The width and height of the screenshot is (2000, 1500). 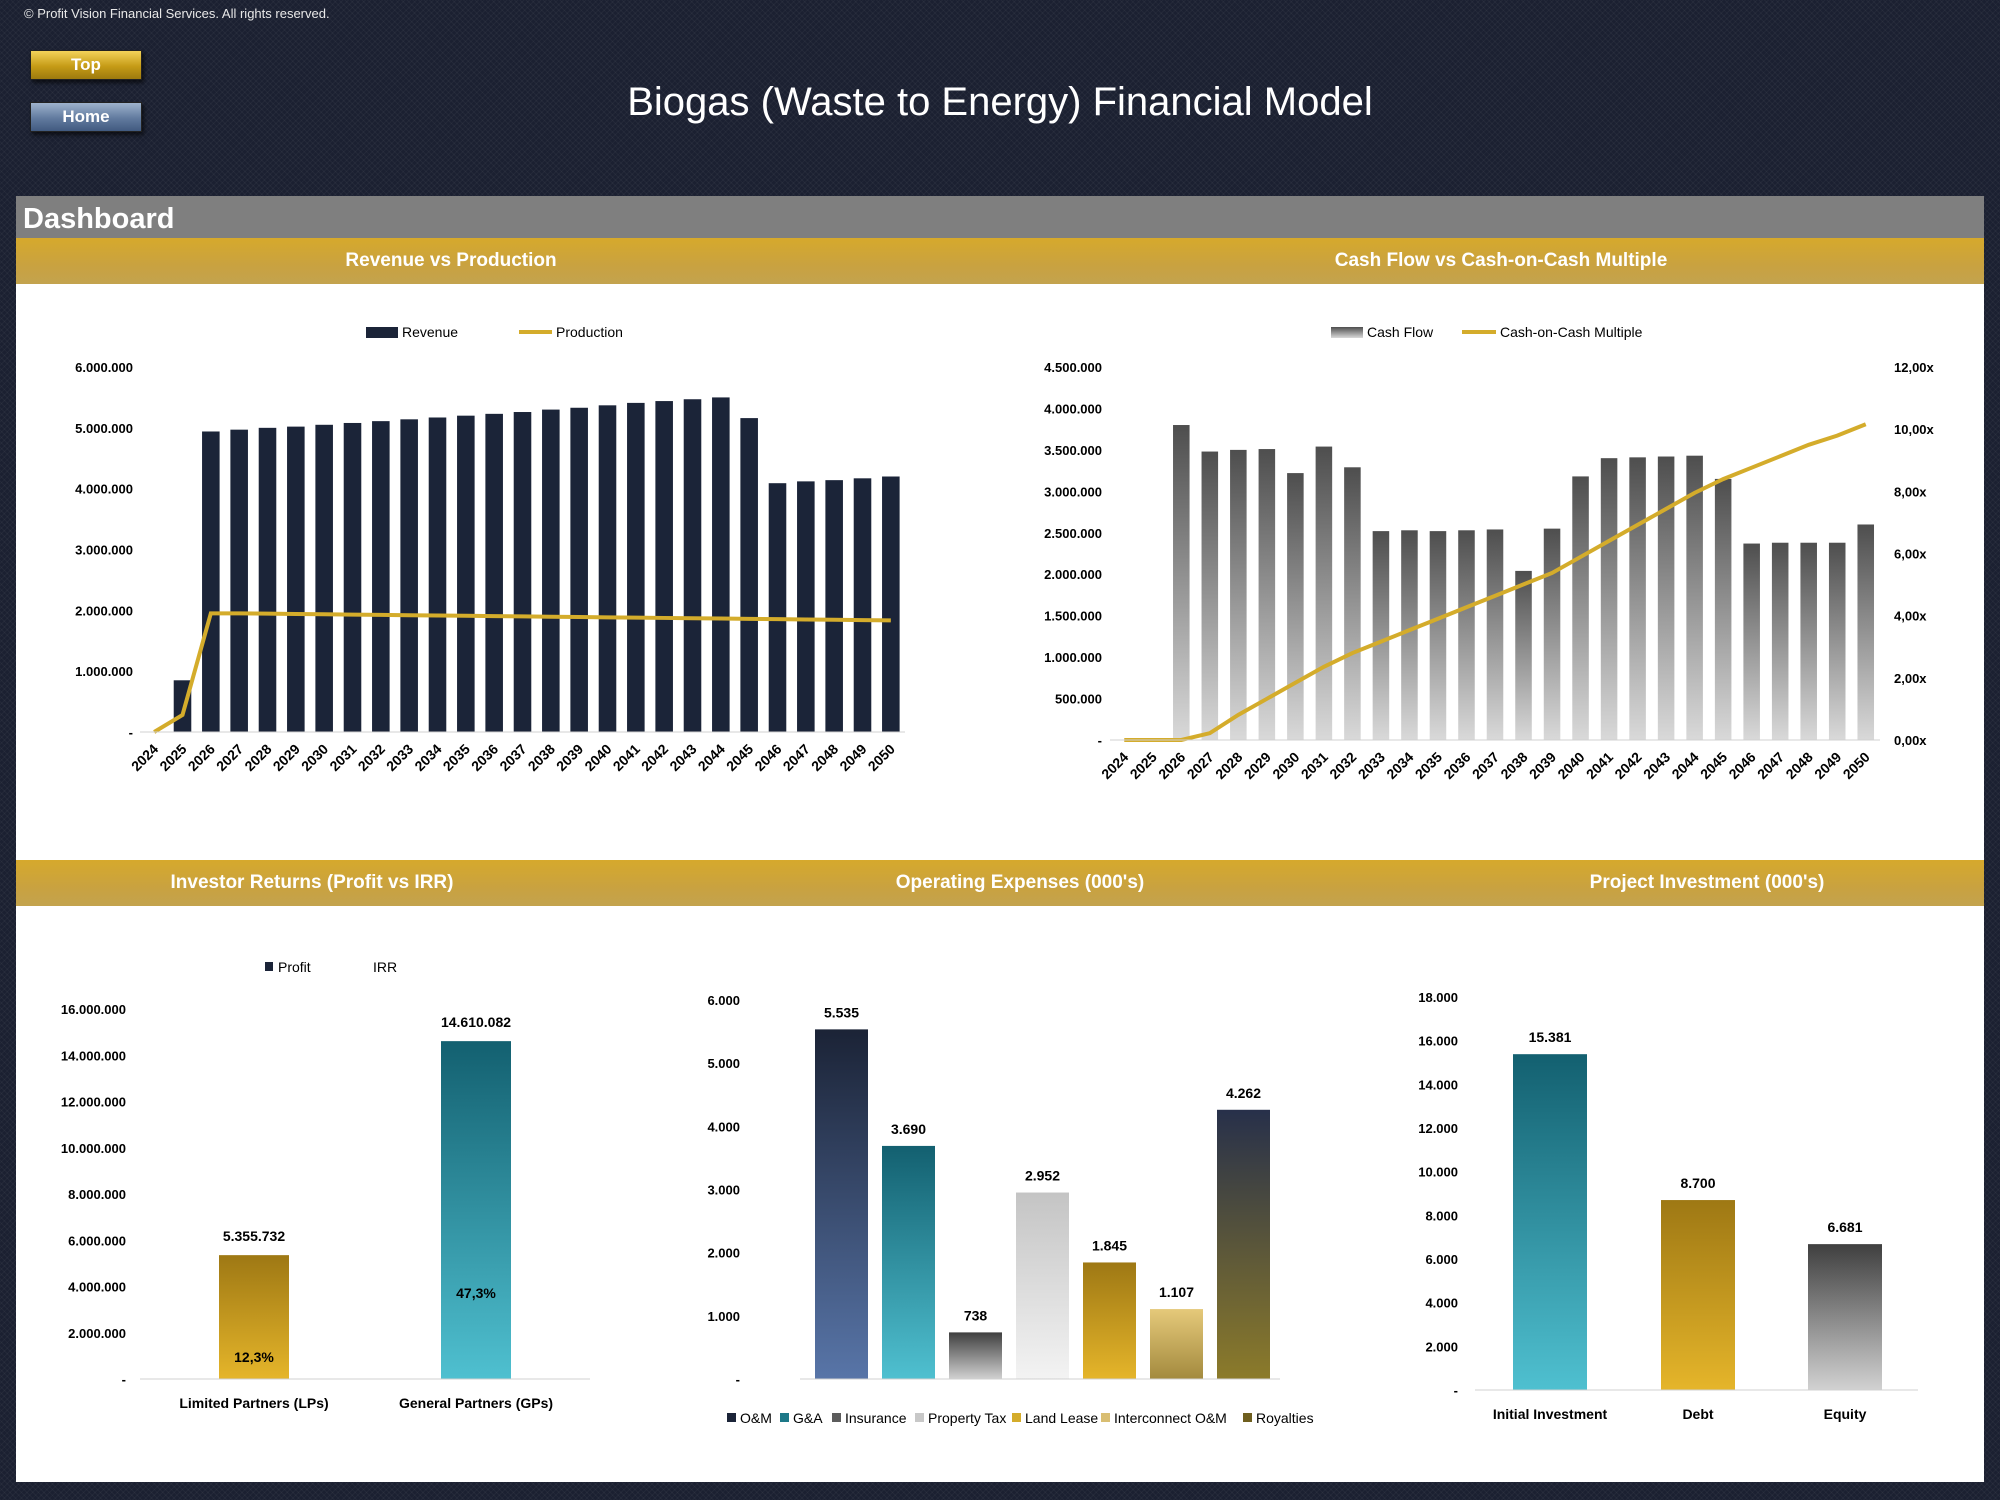 I want to click on cashflow-y2-tick: 2,00x, so click(x=1910, y=678).